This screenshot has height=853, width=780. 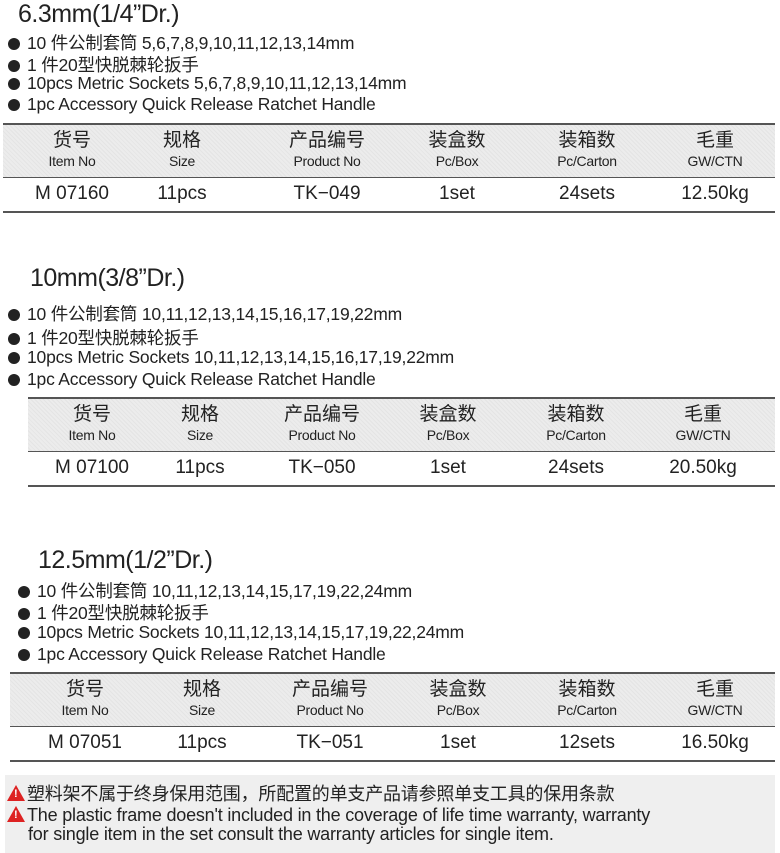 I want to click on header-en: Pc/Box, so click(x=458, y=710).